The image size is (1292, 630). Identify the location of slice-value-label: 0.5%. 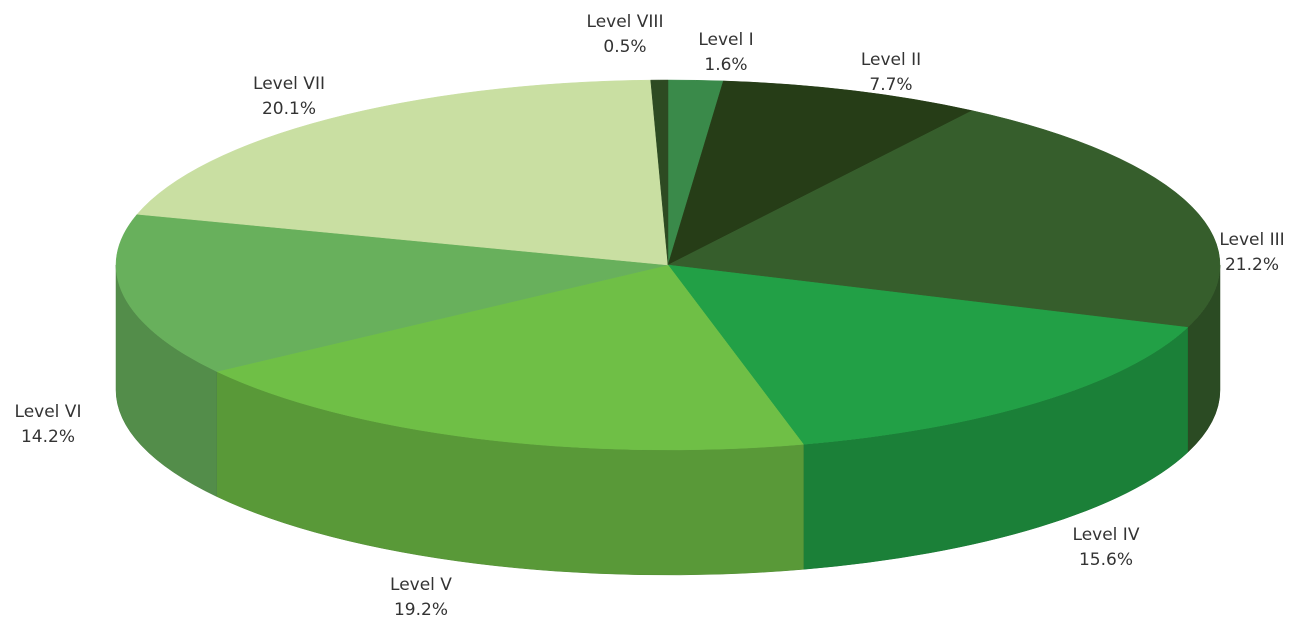
(624, 47).